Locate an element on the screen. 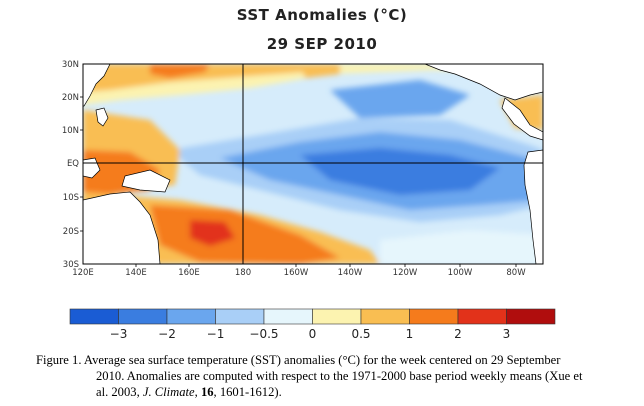 The height and width of the screenshot is (406, 644). colorbar-tick-labels: −3 −2 −1 −0.5 0 0.5 1 2 3 is located at coordinates (310, 334).